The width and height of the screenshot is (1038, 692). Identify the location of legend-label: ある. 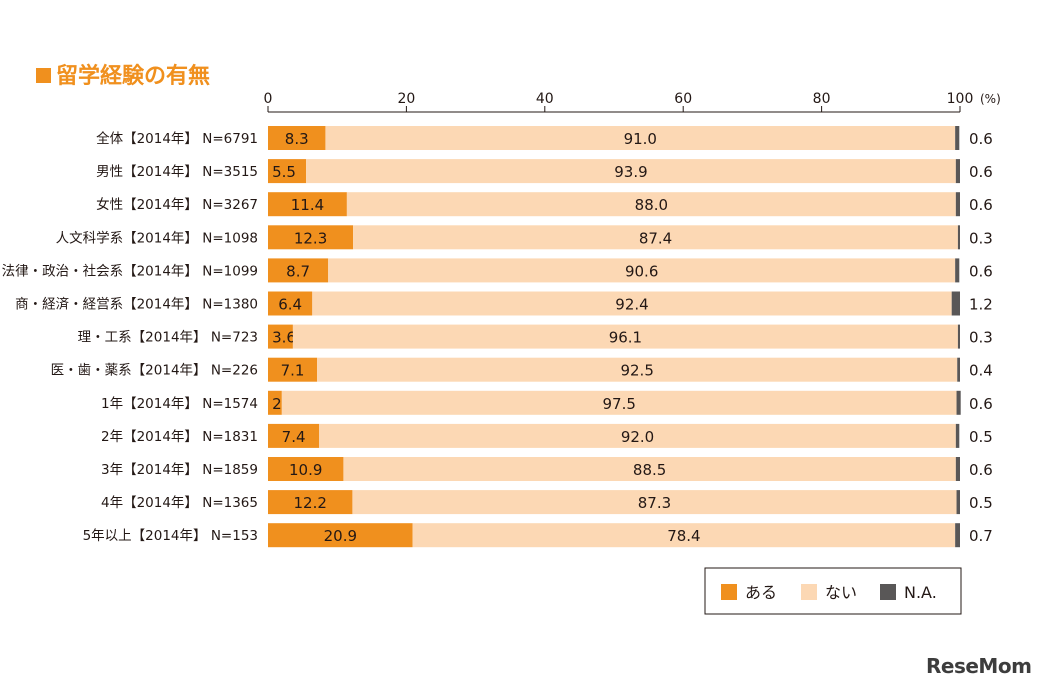
(761, 592).